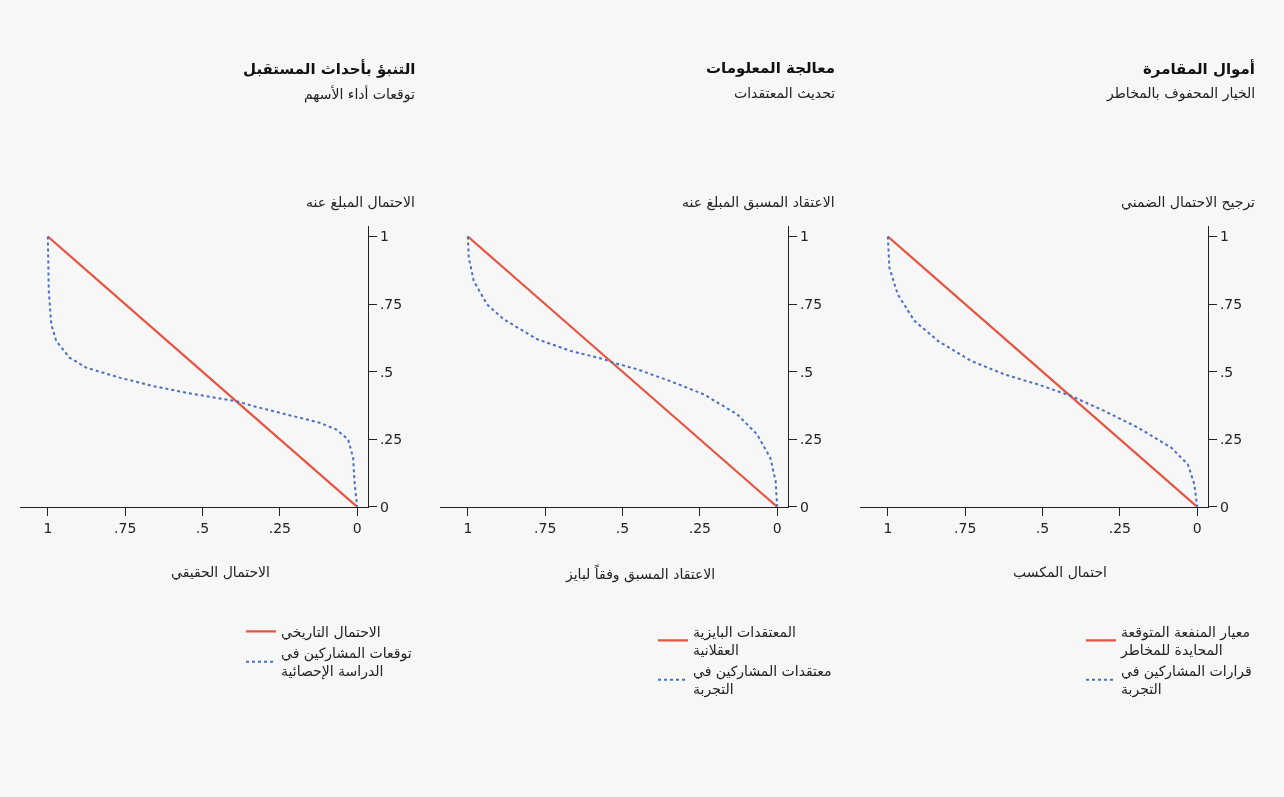 Image resolution: width=1284 pixels, height=797 pixels. What do you see at coordinates (785, 93) in the screenshot?
I see `chart-subtitle: تحديث المعتقدات` at bounding box center [785, 93].